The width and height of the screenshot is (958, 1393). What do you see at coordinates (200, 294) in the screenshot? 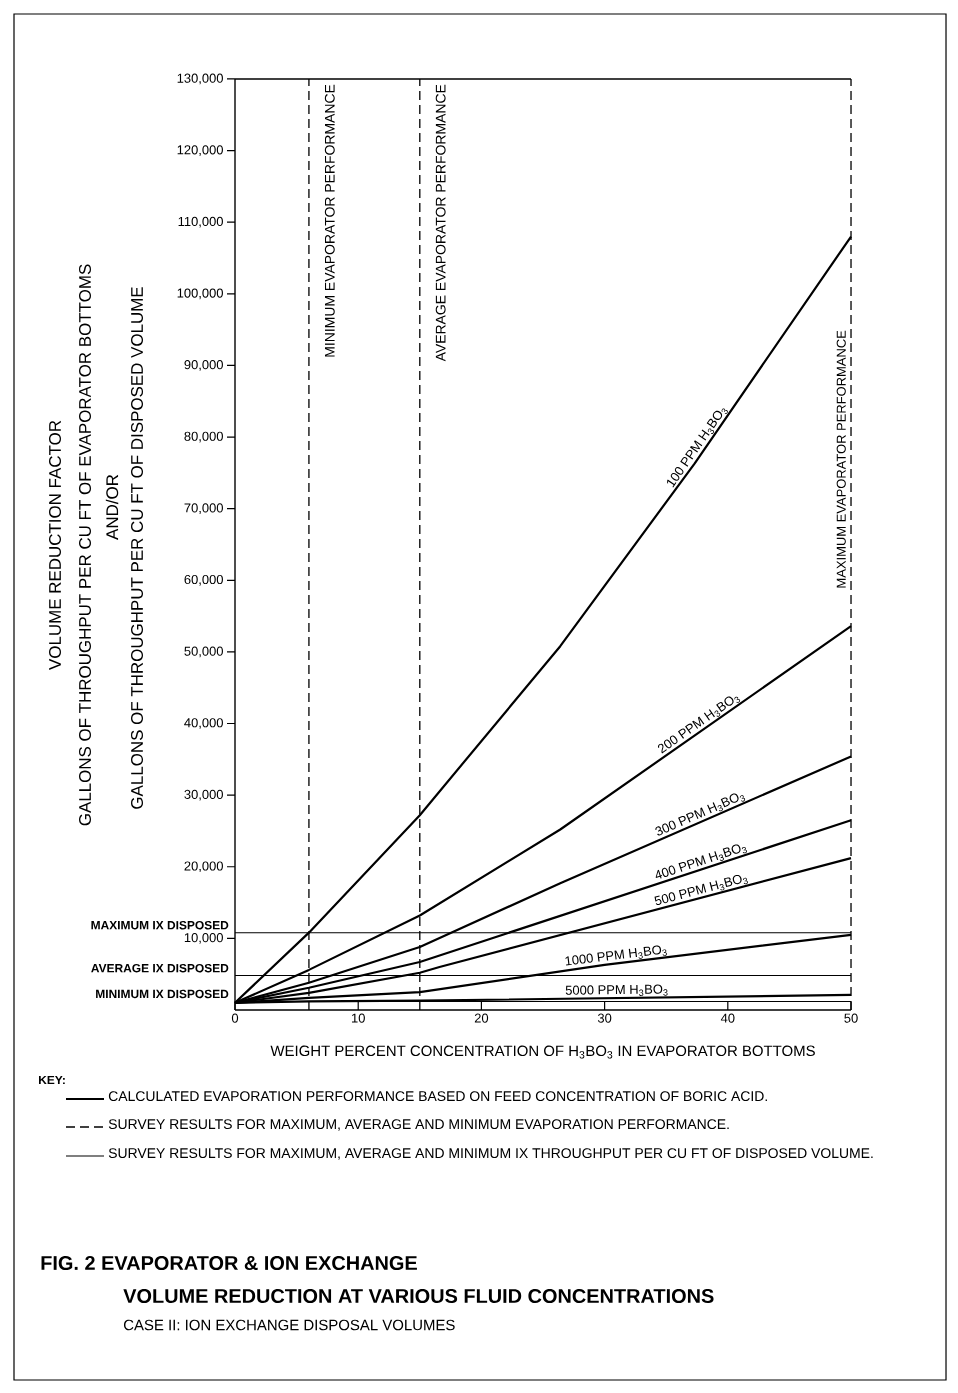
I see `y-tick-label: 100,000` at bounding box center [200, 294].